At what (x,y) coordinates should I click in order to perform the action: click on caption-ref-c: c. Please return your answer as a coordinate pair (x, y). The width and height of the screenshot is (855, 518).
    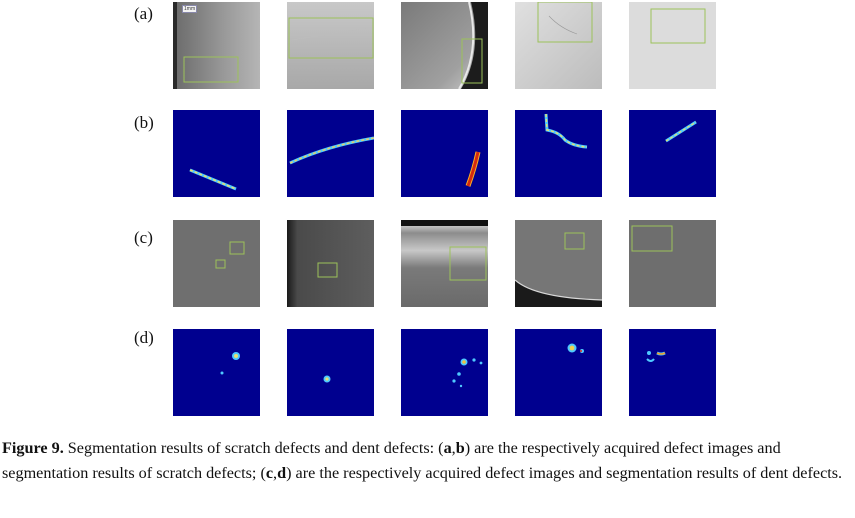
    Looking at the image, I should click on (269, 472).